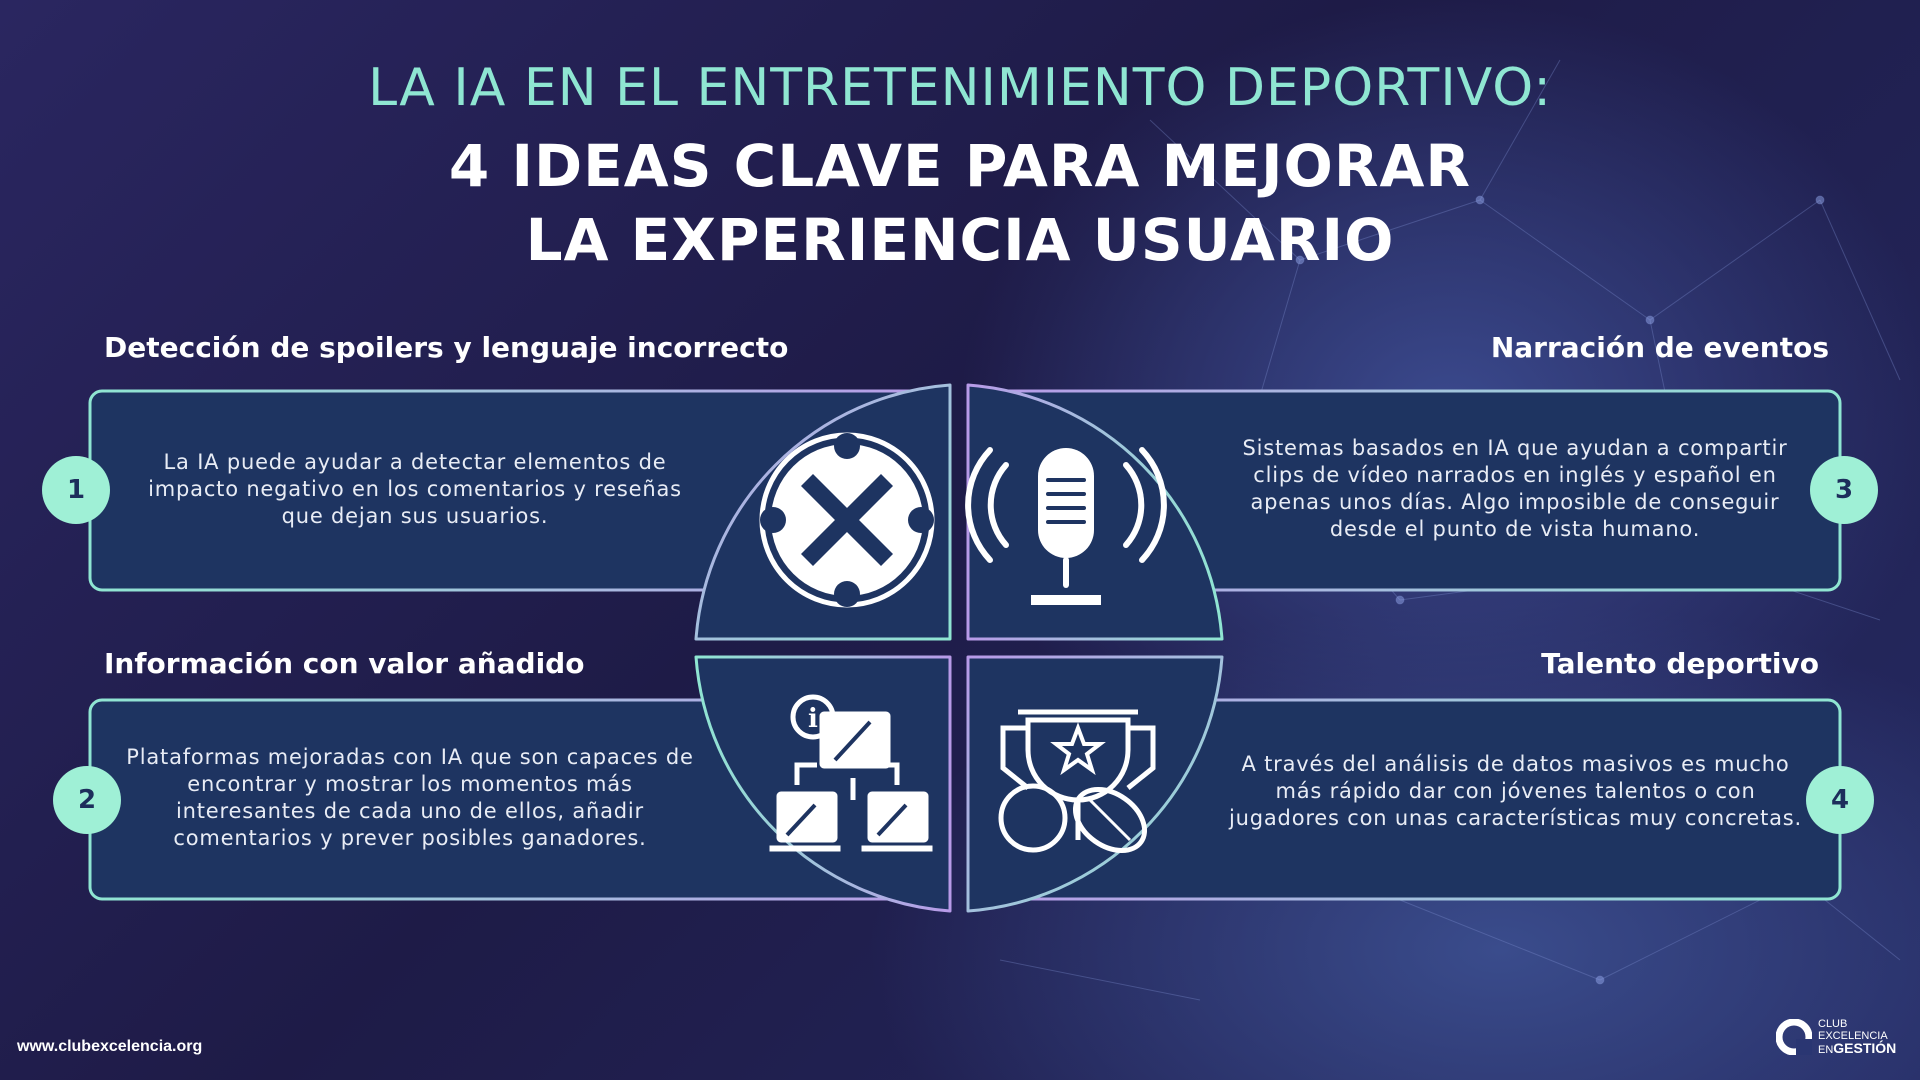 The image size is (1920, 1080). I want to click on idea-3-heading: Narración de eventos, so click(1659, 347).